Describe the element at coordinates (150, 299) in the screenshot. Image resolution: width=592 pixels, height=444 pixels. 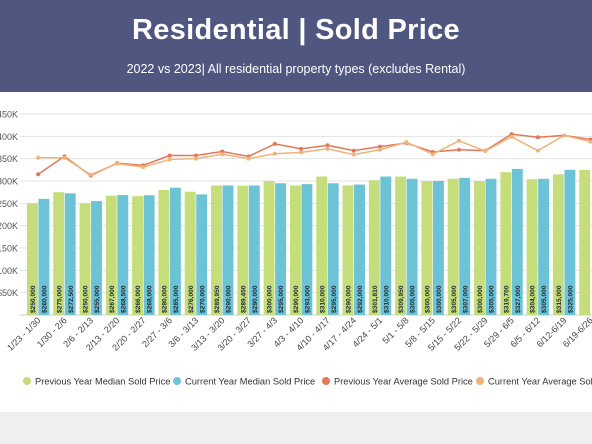
I see `label-cur-median: $268,000` at that location.